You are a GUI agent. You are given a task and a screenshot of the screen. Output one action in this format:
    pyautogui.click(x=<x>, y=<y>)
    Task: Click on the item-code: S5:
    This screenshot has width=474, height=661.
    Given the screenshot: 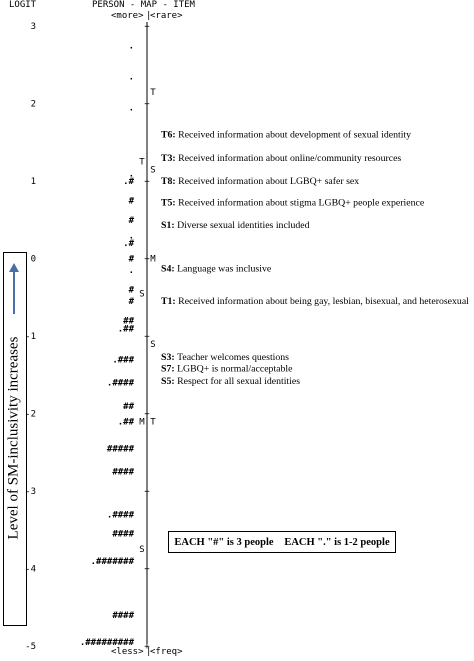 What is the action you would take?
    pyautogui.click(x=169, y=381)
    